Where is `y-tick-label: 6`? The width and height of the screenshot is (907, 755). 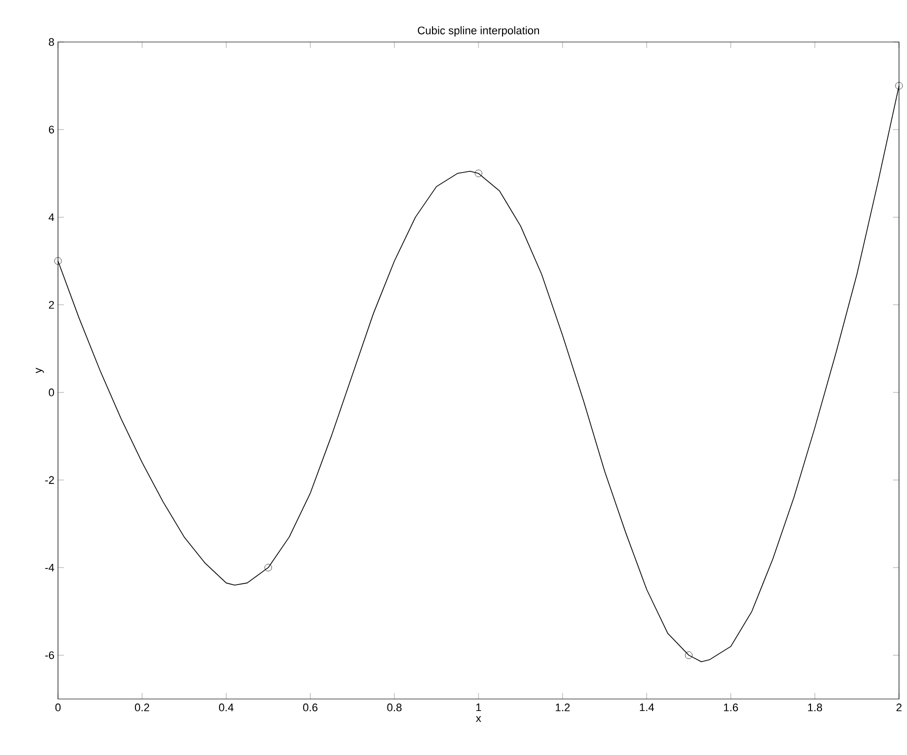 y-tick-label: 6 is located at coordinates (51, 130).